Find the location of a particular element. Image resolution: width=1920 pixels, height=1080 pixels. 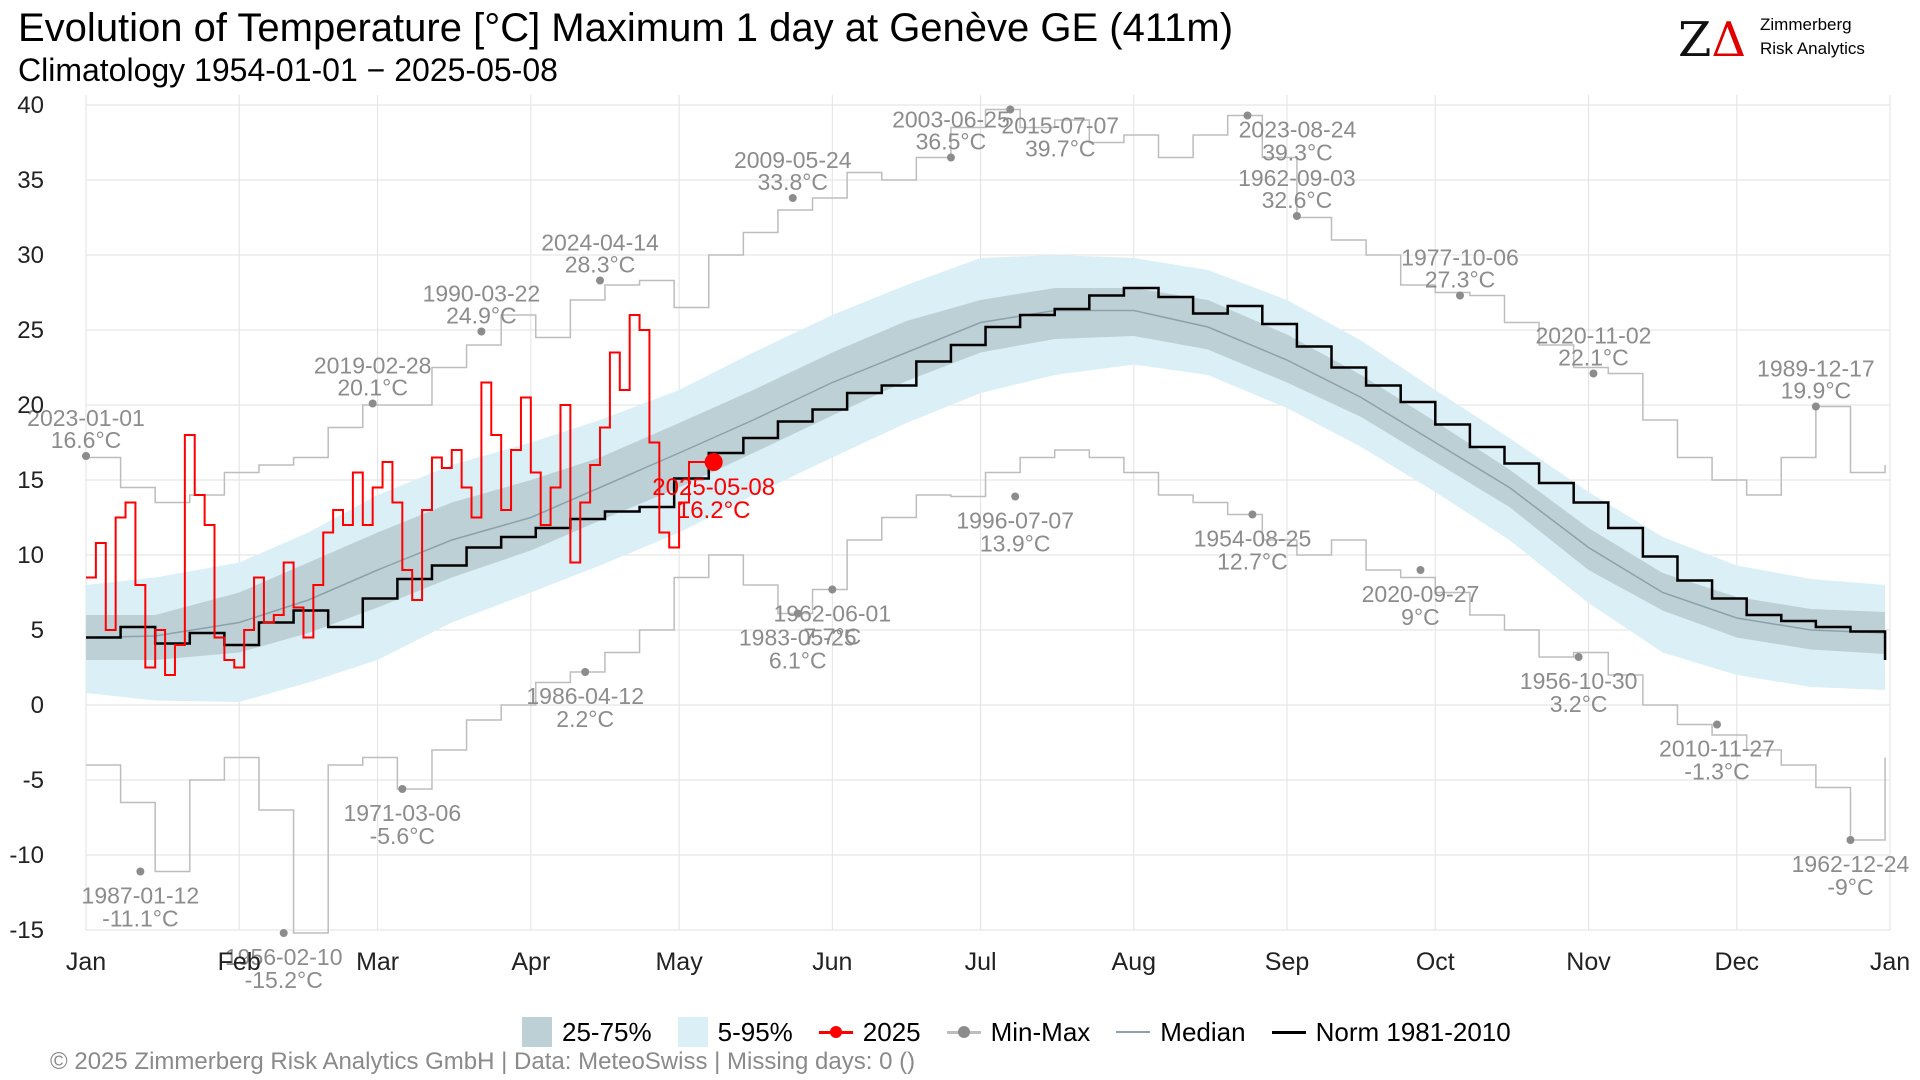

record-date-label: 2020-11-02 is located at coordinates (1593, 336).